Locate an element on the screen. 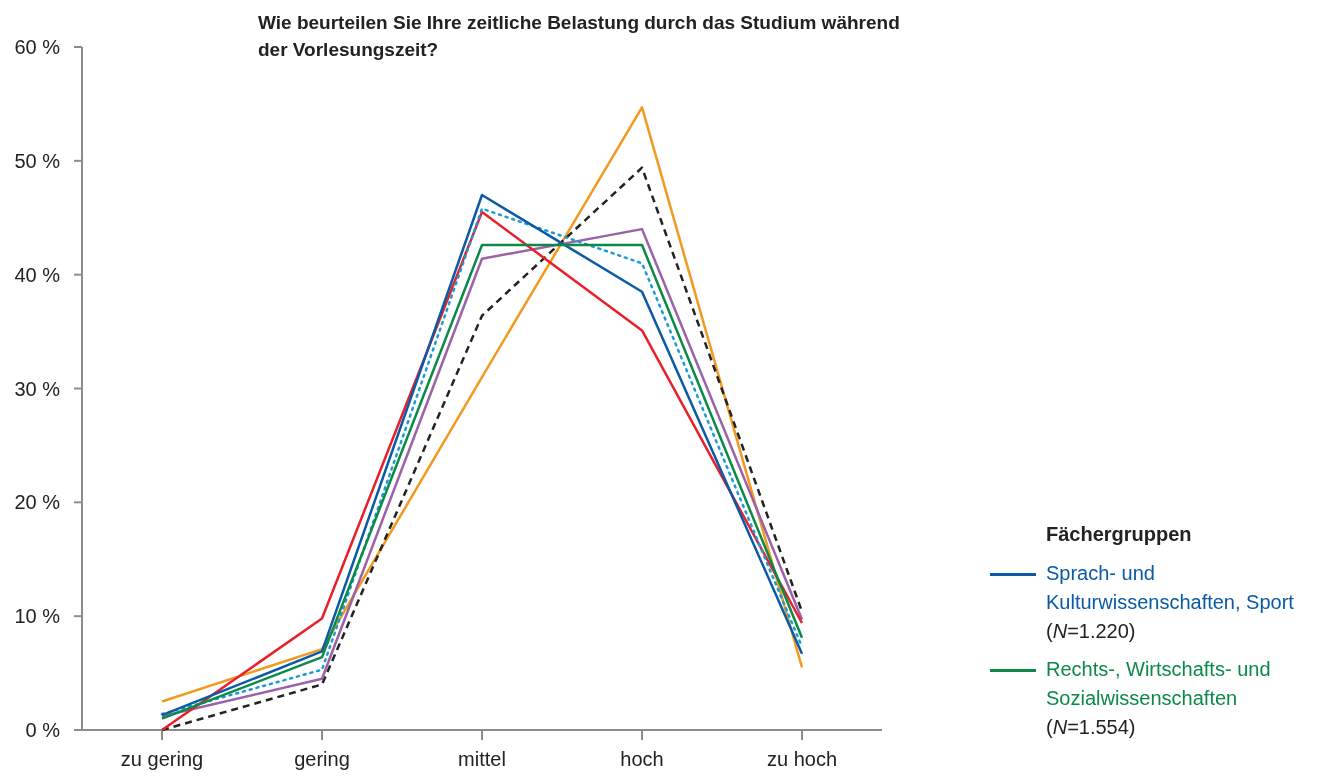  x-tick-label: mittel is located at coordinates (482, 759).